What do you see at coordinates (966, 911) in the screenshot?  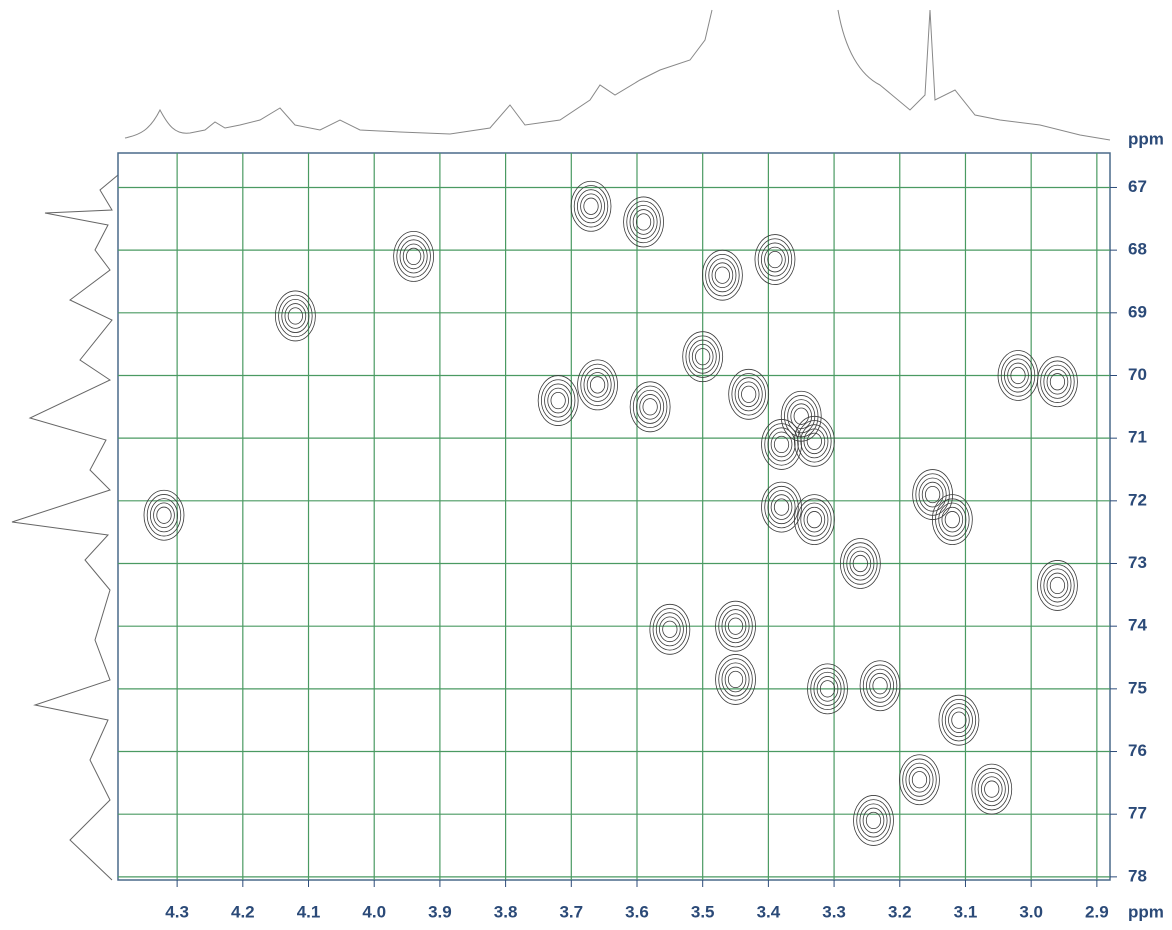 I see `x-tick-label: 3.1` at bounding box center [966, 911].